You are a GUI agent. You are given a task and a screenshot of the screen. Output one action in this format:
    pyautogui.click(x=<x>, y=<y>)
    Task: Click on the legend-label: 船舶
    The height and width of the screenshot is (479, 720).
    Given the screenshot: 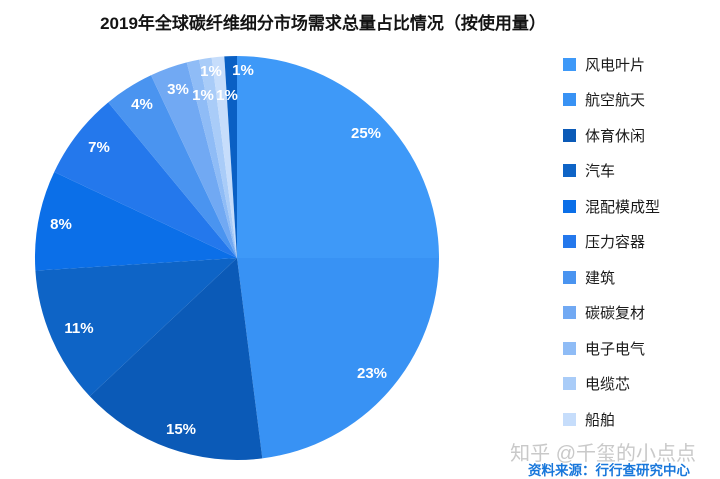 What is the action you would take?
    pyautogui.click(x=600, y=420)
    